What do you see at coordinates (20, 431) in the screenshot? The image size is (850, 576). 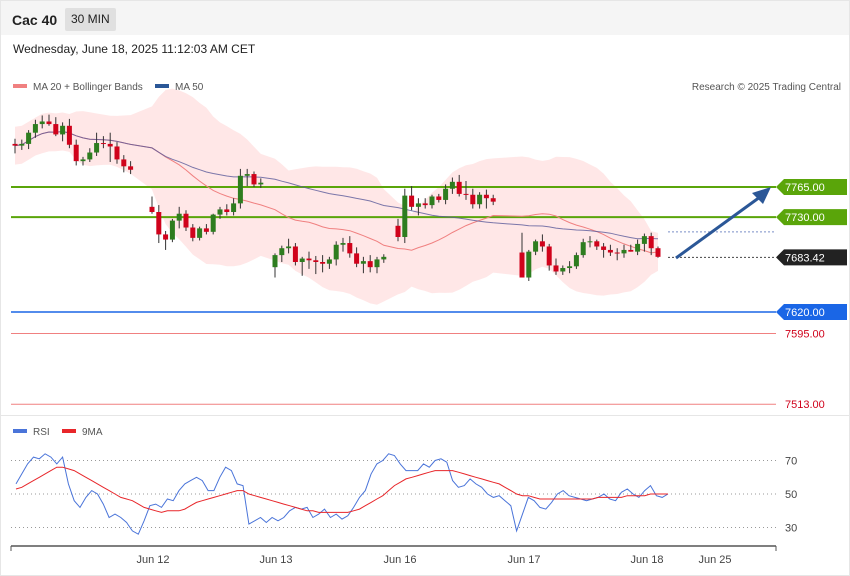 I see `rsi-legend-swatch` at bounding box center [20, 431].